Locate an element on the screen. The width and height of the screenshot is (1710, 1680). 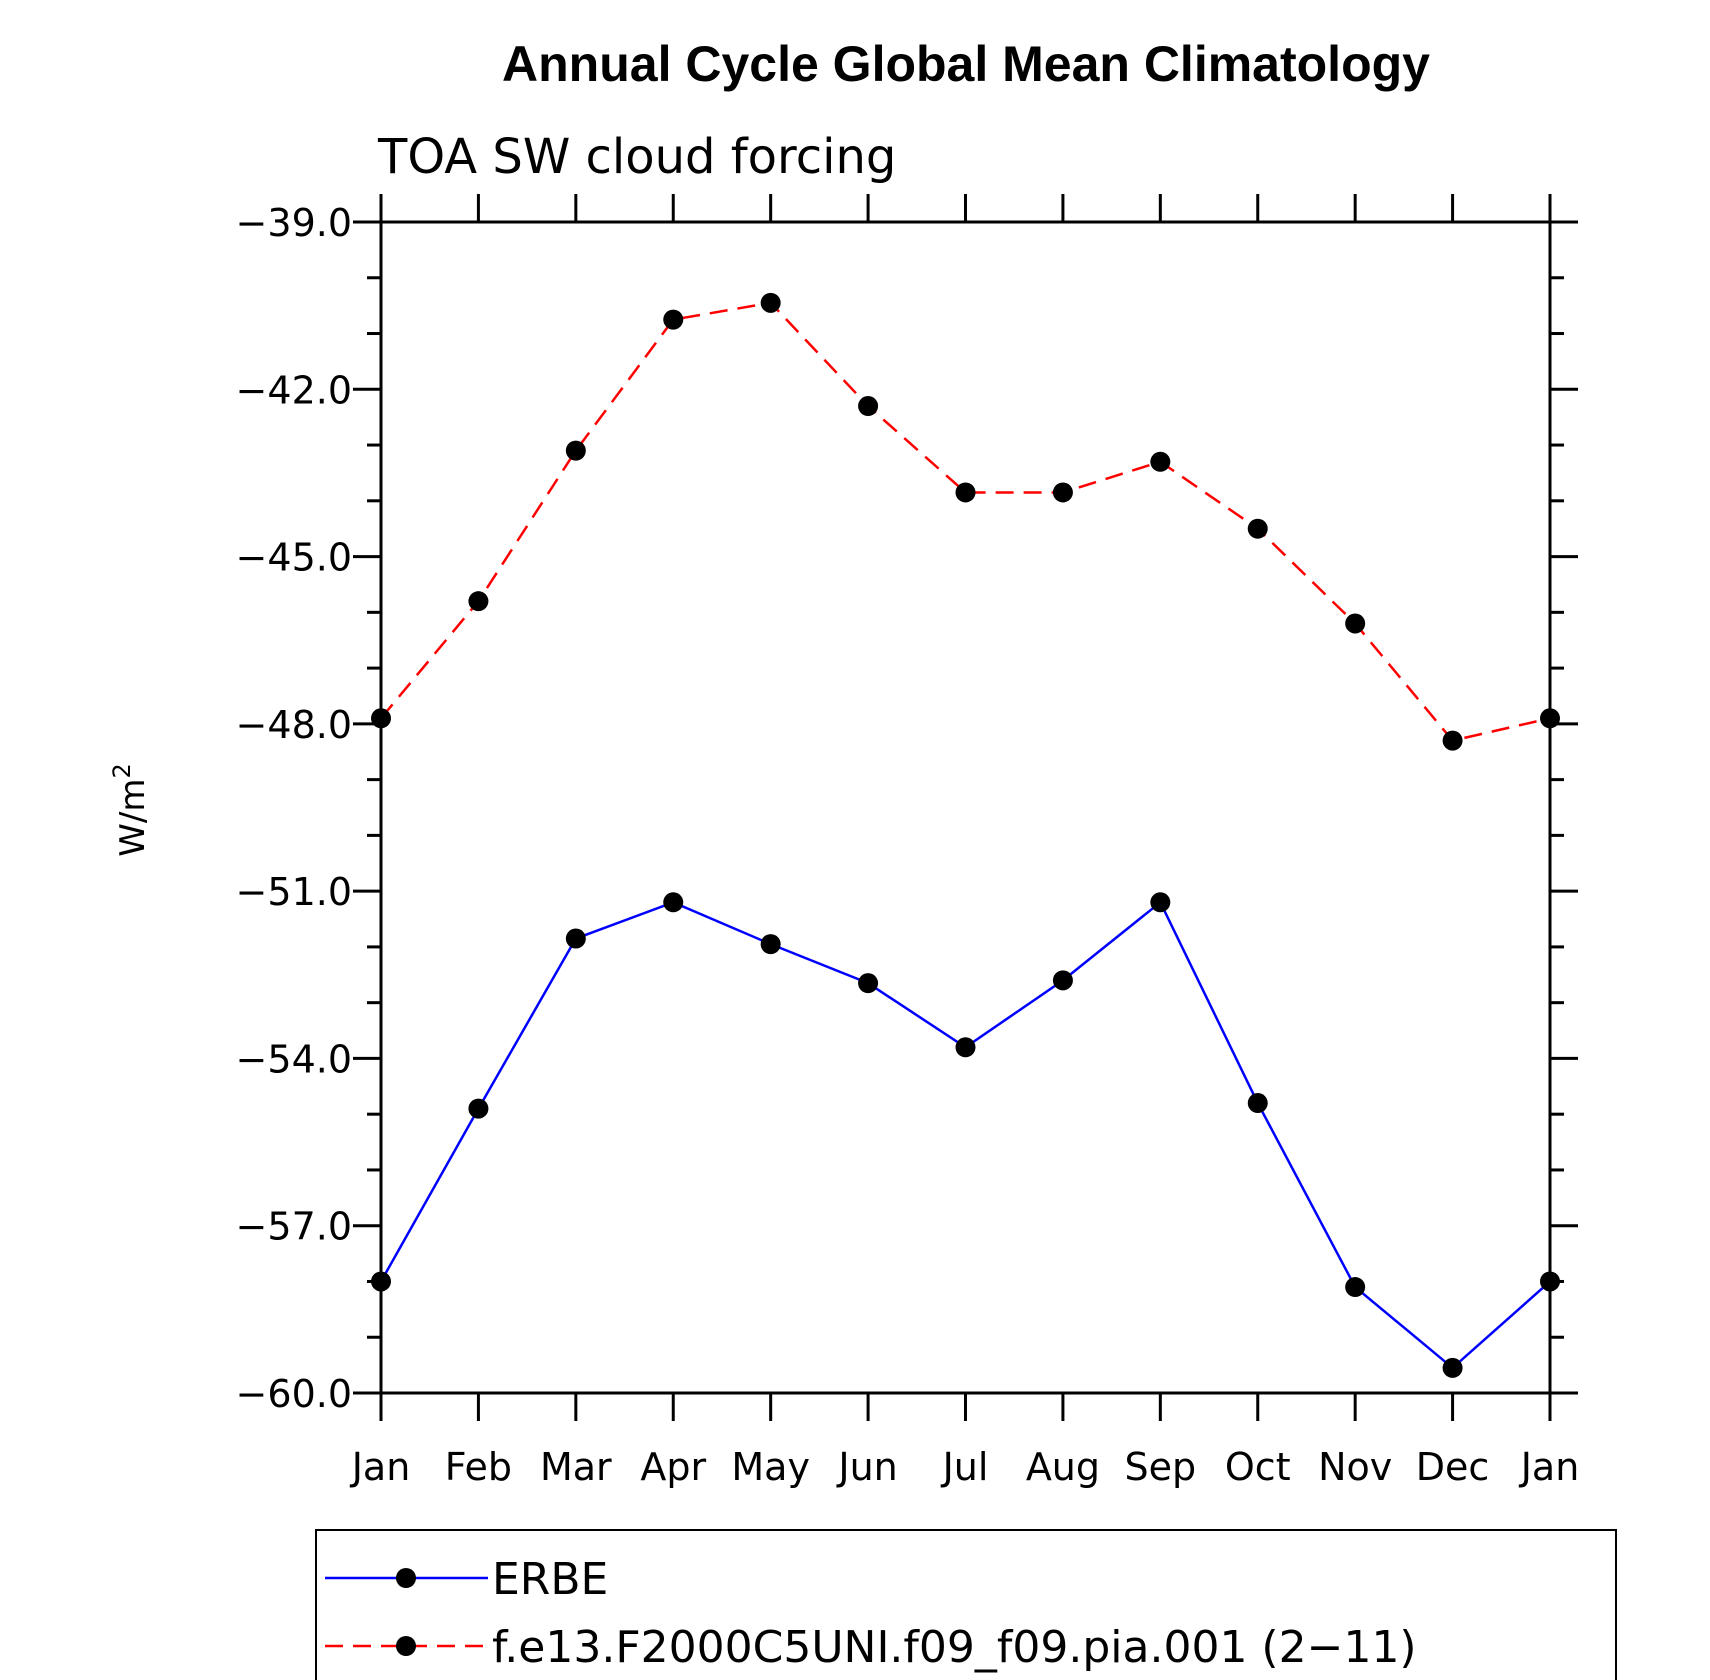
x-tick-label: Aug is located at coordinates (1063, 1467).